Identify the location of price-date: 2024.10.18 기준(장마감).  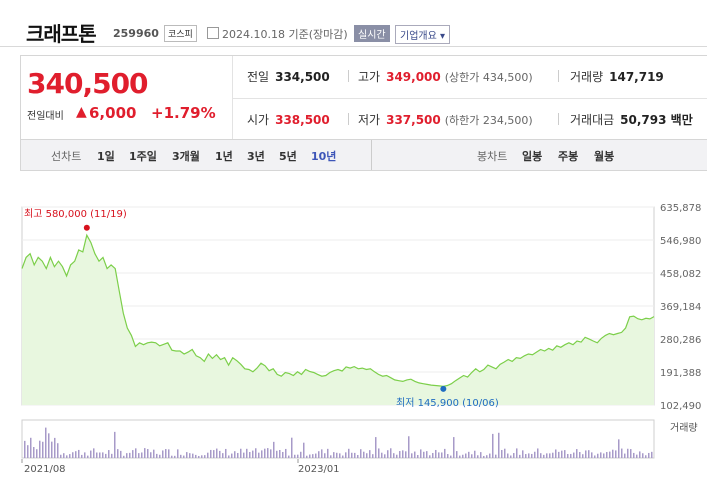
(285, 34).